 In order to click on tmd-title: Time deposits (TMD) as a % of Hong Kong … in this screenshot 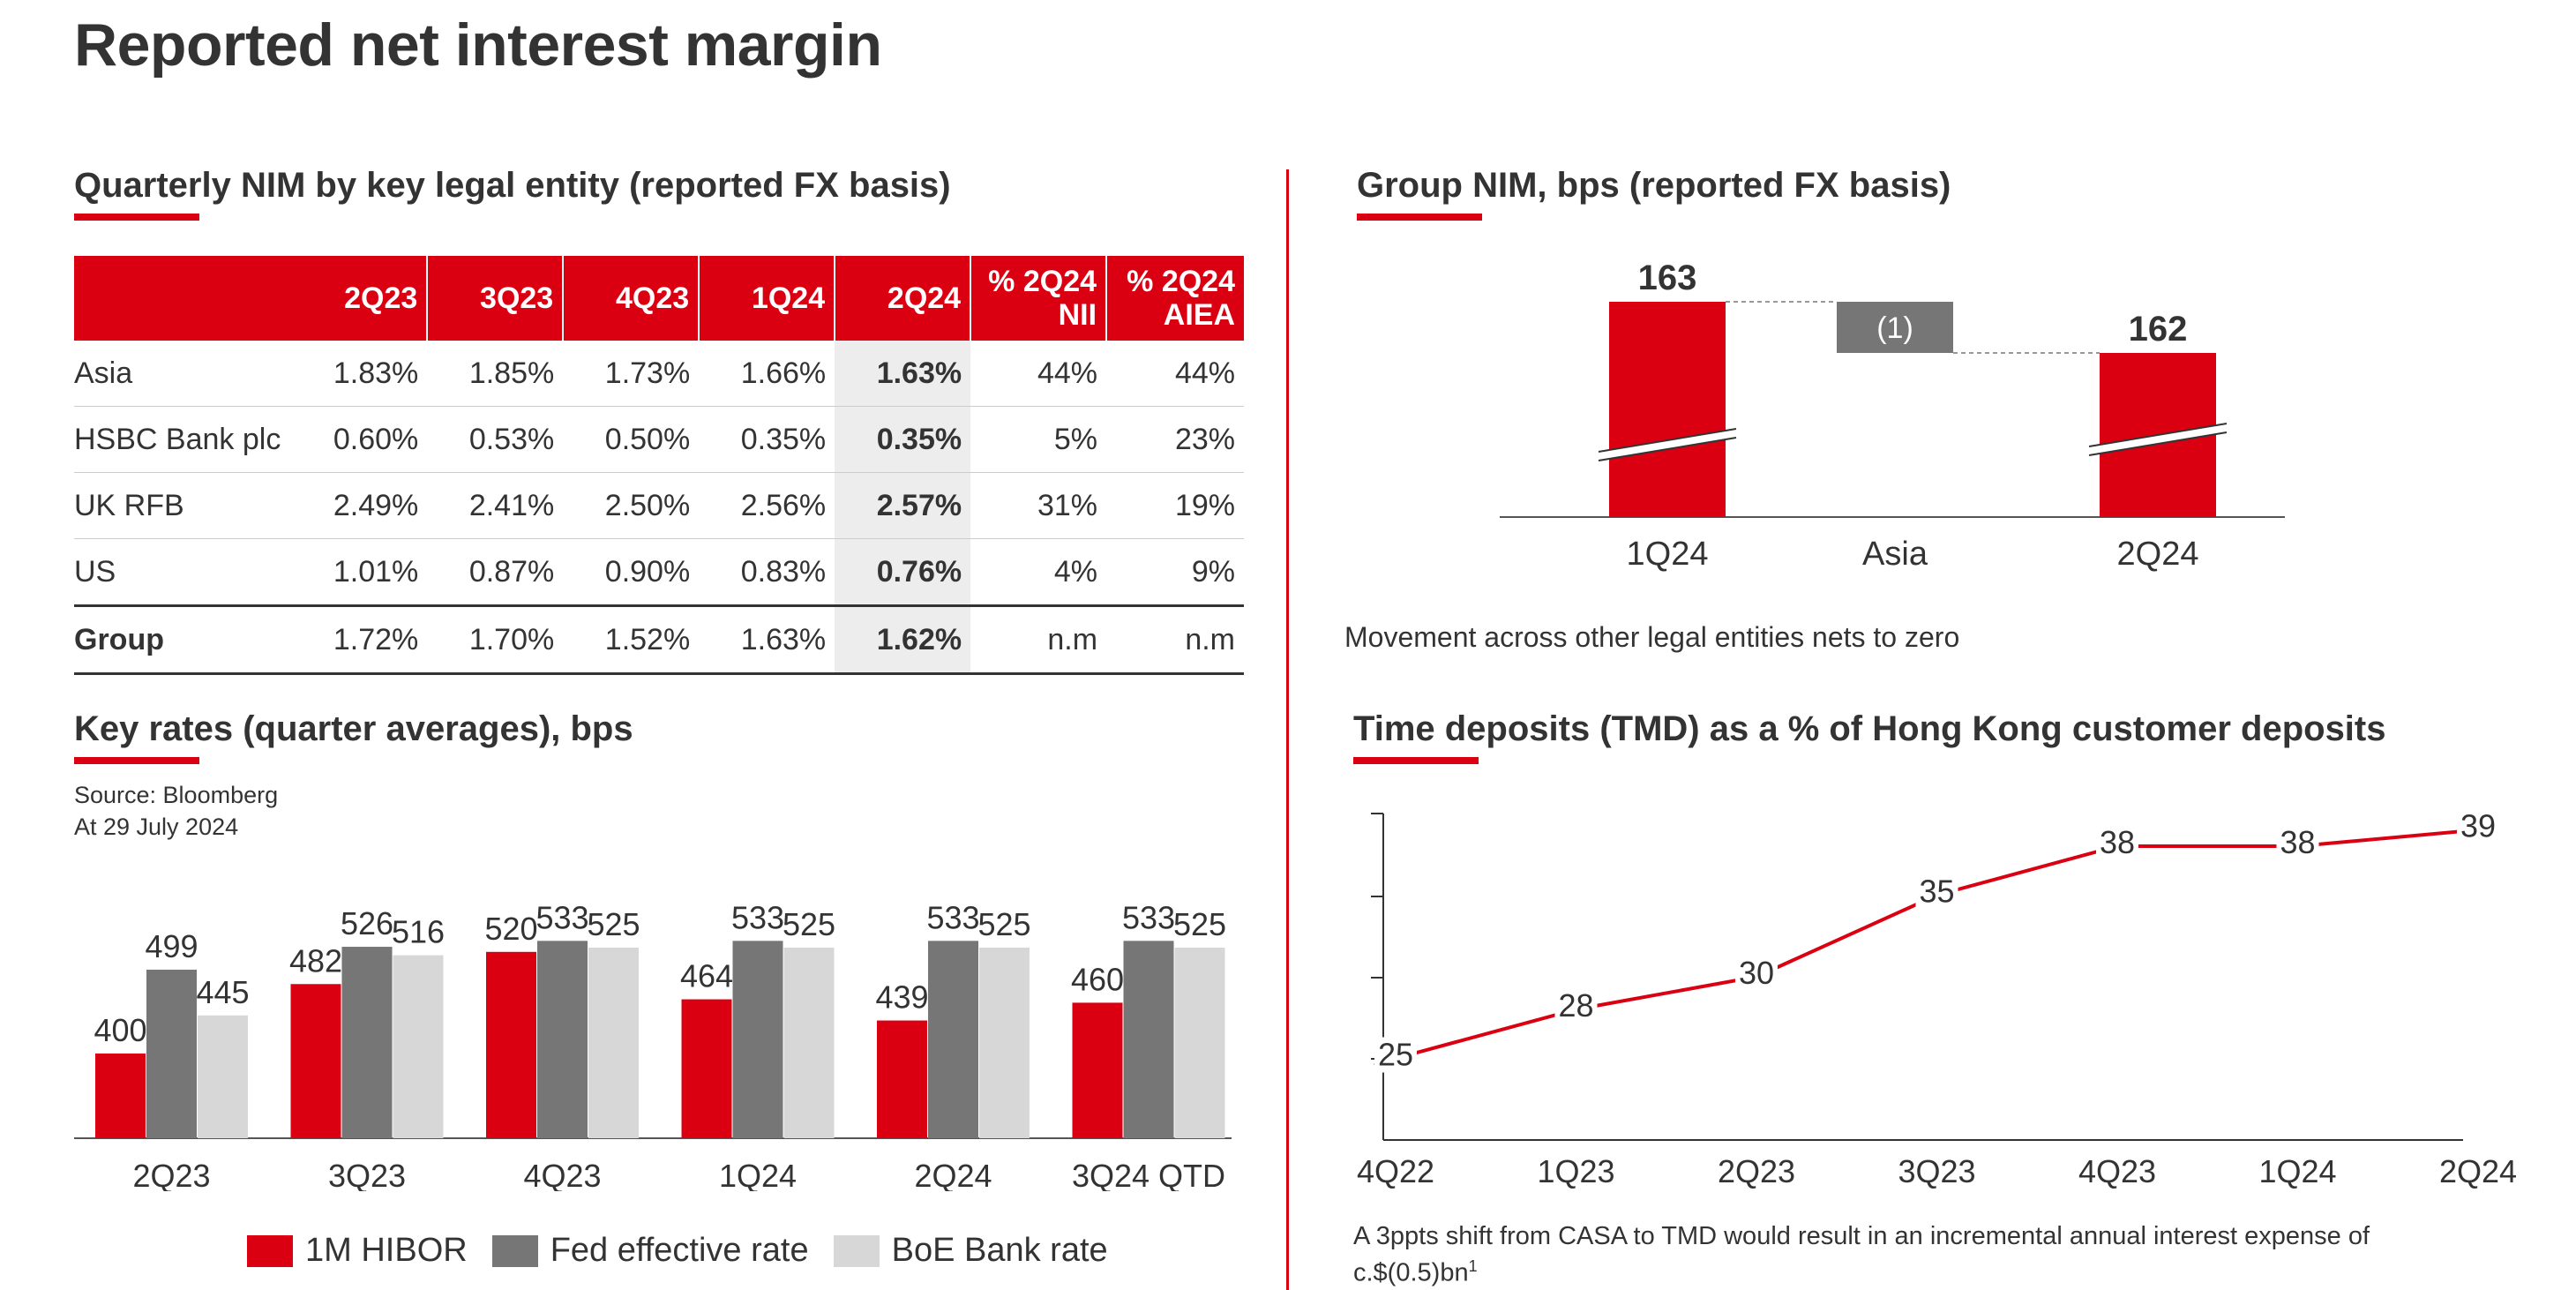, I will do `click(1870, 728)`.